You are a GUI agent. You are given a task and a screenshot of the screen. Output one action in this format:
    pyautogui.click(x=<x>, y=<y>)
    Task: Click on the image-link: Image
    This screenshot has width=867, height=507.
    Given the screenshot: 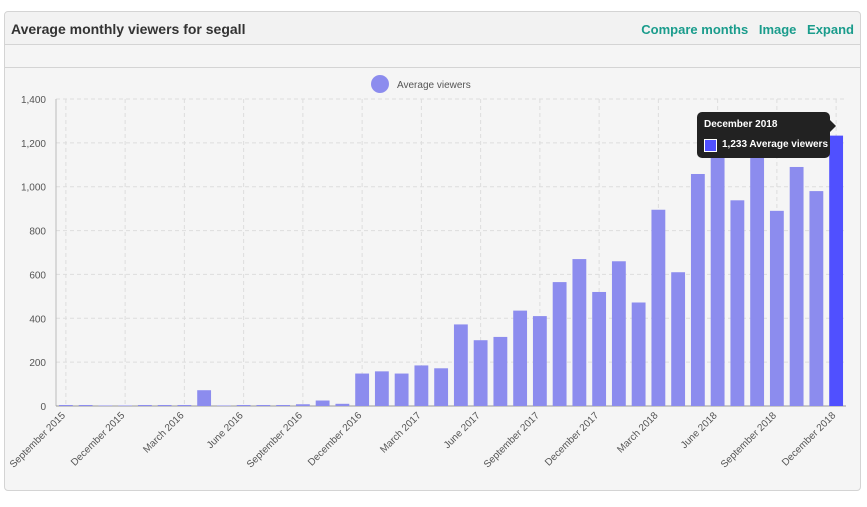 What is the action you would take?
    pyautogui.click(x=777, y=29)
    